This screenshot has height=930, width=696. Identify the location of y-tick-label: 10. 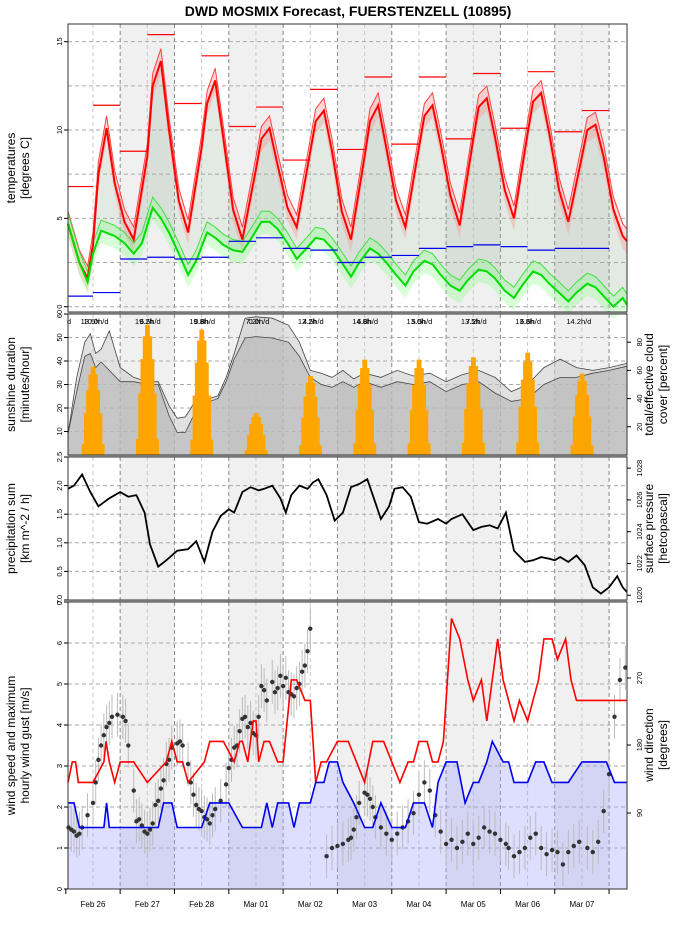
(59, 431).